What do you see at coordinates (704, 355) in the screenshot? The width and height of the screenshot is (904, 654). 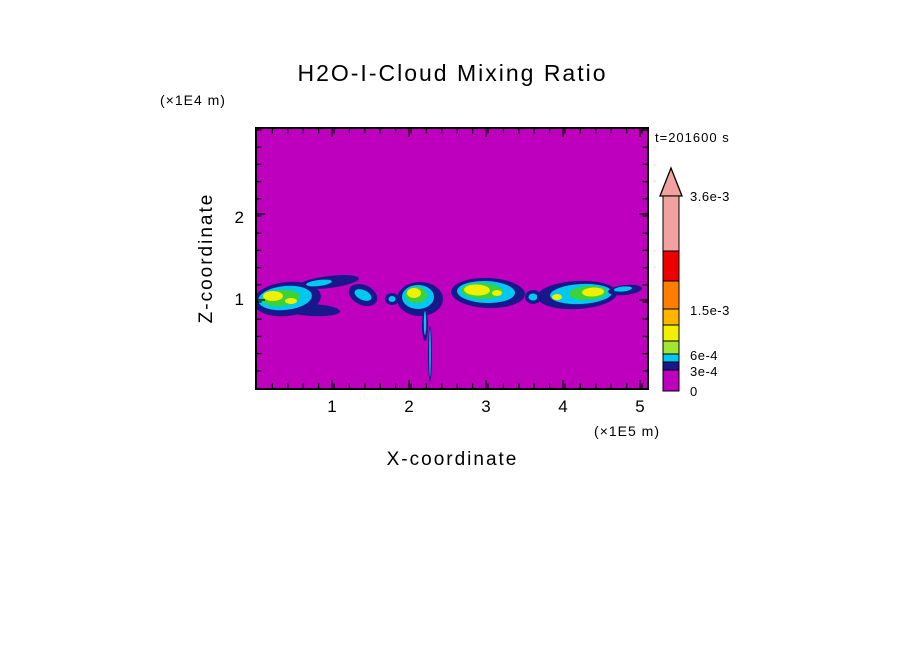 I see `colorbar-label: 6e-4` at bounding box center [704, 355].